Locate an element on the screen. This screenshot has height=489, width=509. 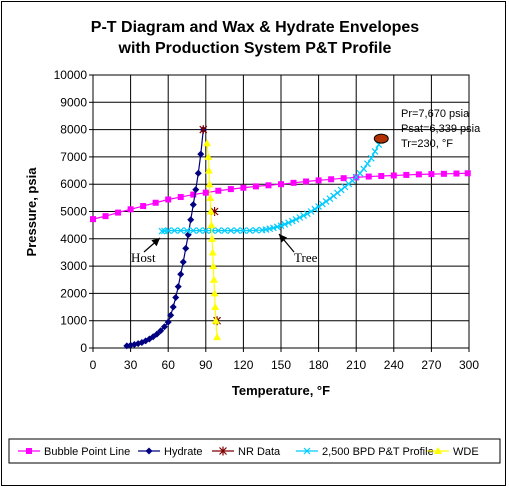
x-tick-label: 270 is located at coordinates (431, 365).